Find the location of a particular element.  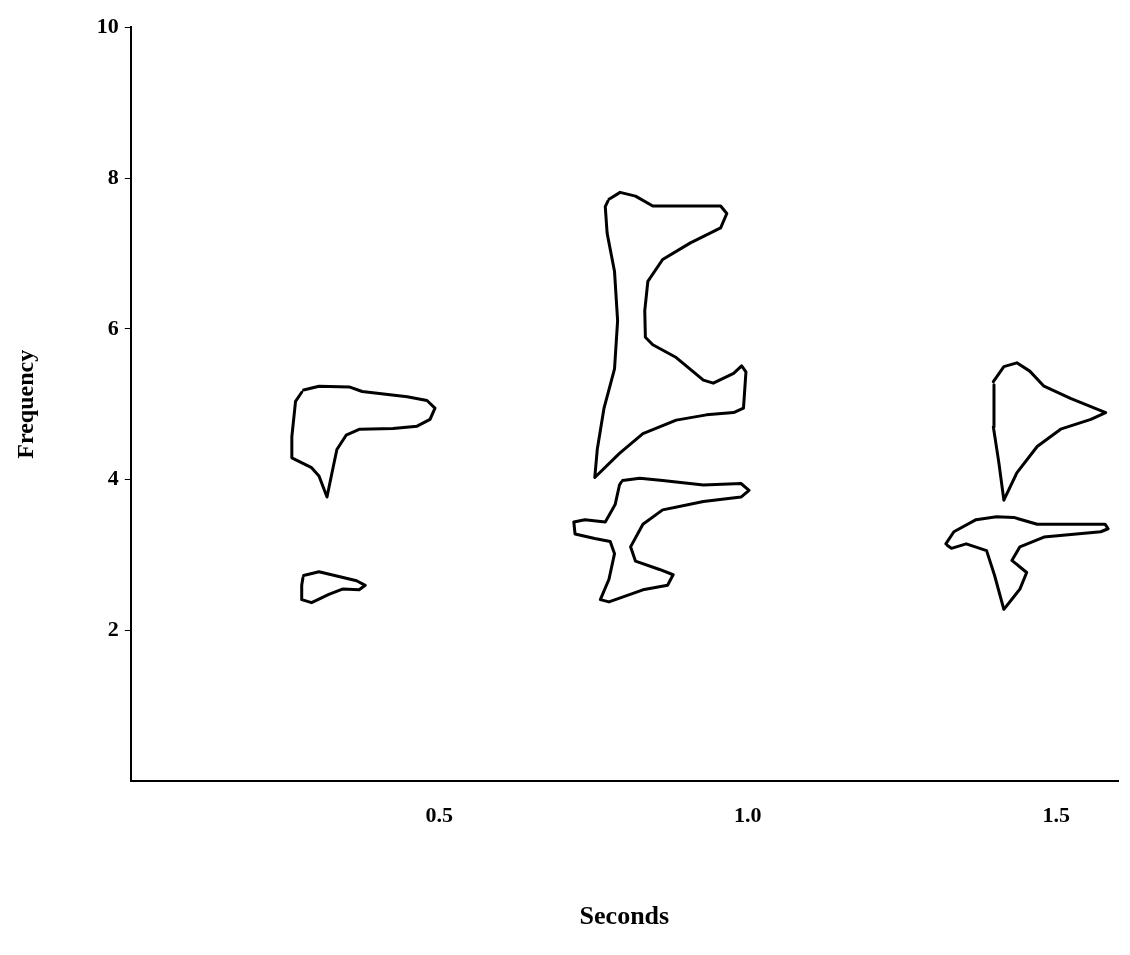

y-tick-label: 8 is located at coordinates (113, 176).